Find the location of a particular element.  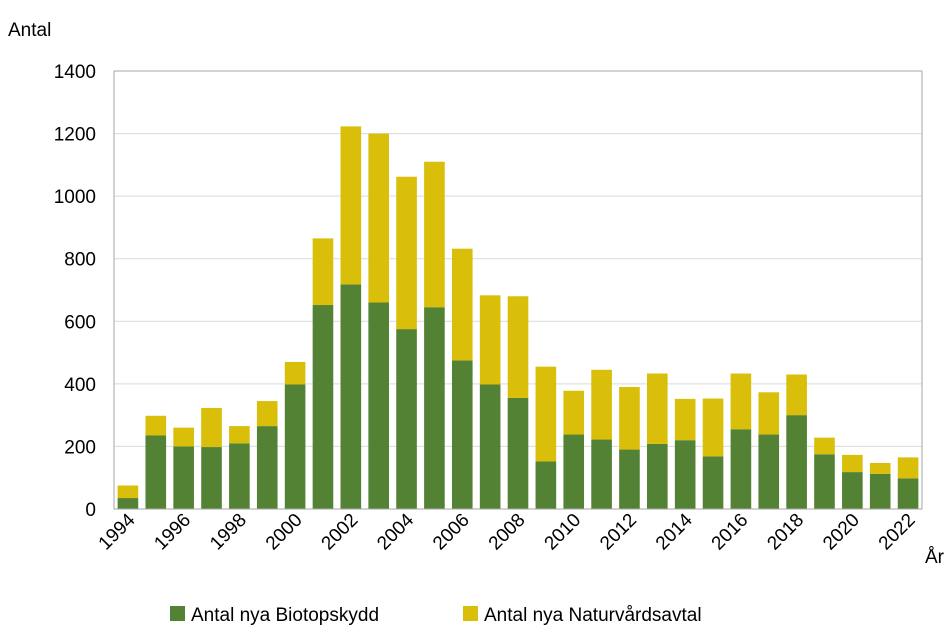

x-axis-title: År is located at coordinates (935, 557).